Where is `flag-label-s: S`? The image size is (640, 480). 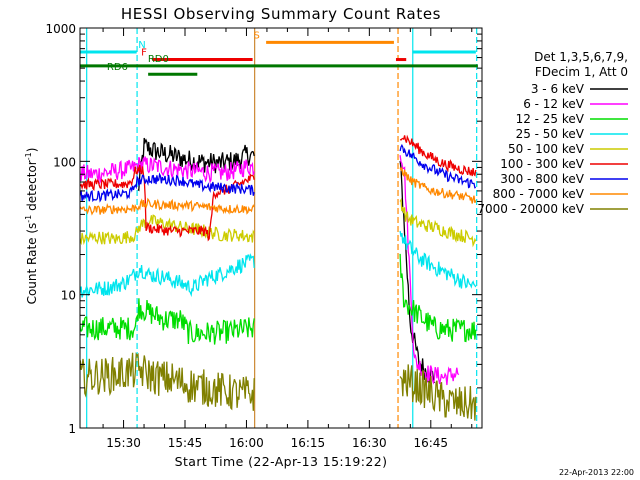 flag-label-s: S is located at coordinates (257, 35).